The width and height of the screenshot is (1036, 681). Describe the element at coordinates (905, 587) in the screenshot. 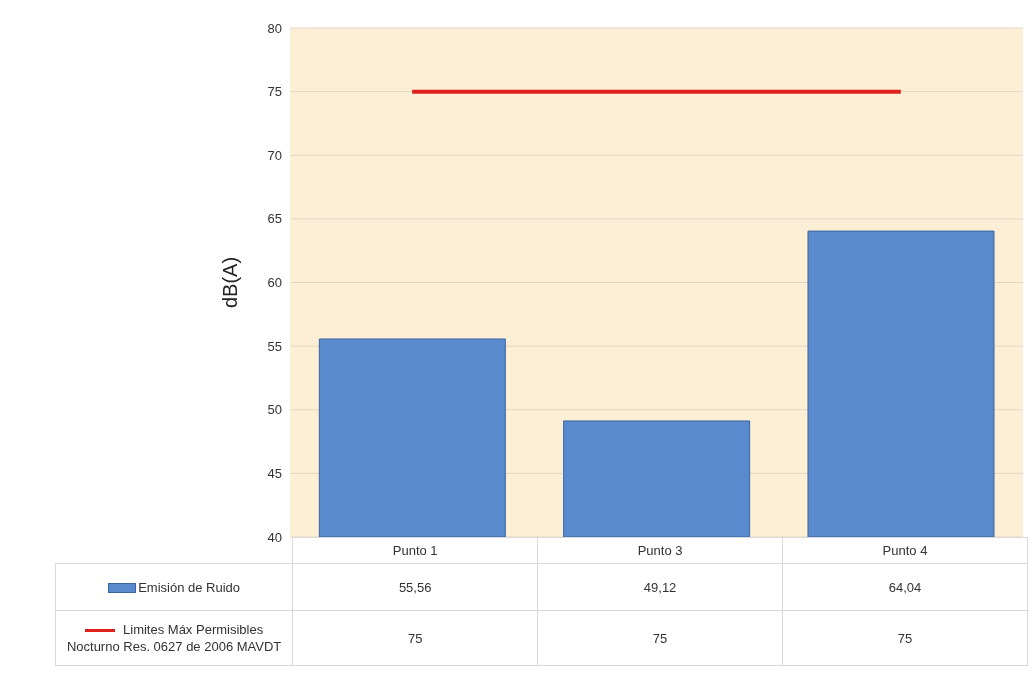

I see `data-label: 64,04` at that location.